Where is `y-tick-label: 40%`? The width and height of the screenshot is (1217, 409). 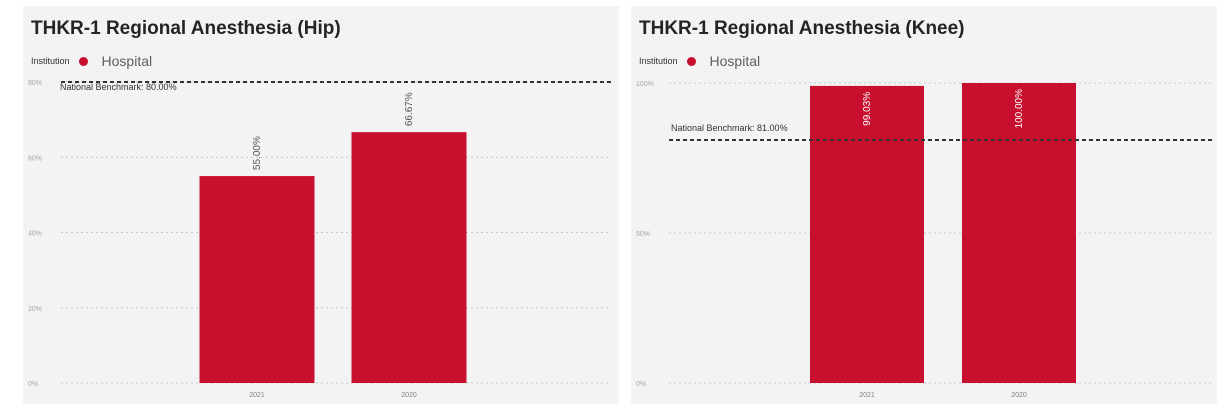 y-tick-label: 40% is located at coordinates (35, 234).